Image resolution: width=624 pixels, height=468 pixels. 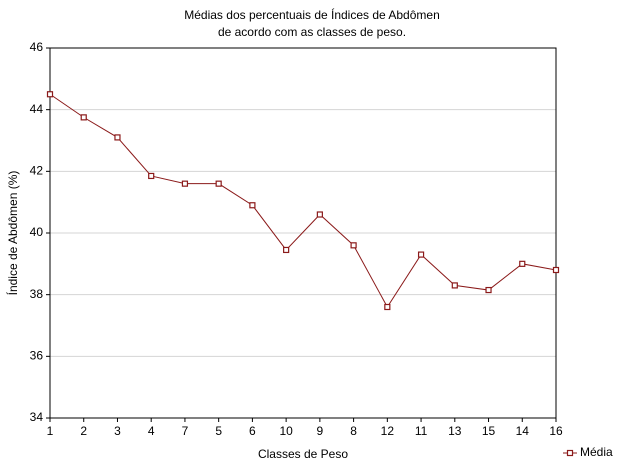 What do you see at coordinates (489, 431) in the screenshot?
I see `x-tick-label: 15` at bounding box center [489, 431].